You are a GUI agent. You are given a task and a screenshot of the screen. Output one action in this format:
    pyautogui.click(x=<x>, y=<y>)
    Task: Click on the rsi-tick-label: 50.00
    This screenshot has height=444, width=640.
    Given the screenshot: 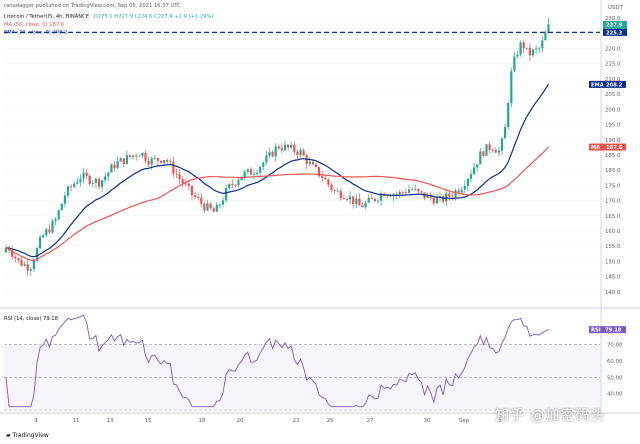 What is the action you would take?
    pyautogui.click(x=615, y=378)
    